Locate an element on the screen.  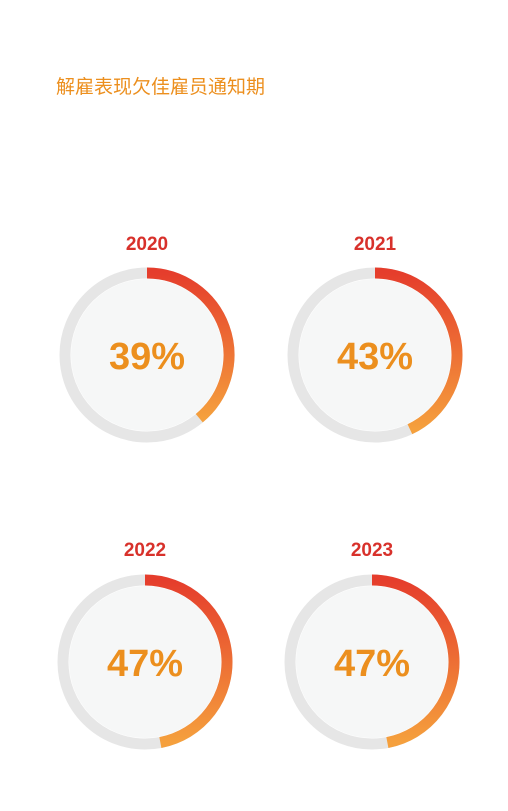
year-label: 2020 is located at coordinates (147, 244).